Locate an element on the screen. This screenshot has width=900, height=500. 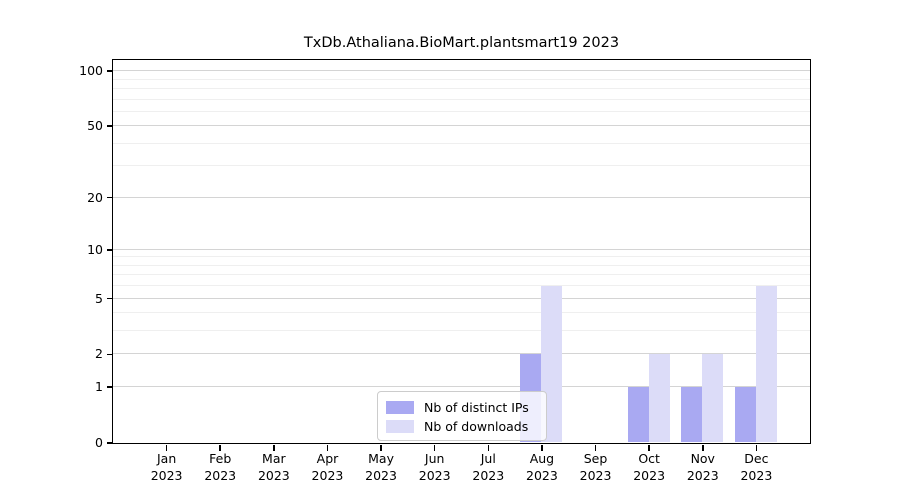
y-tick-label: 100 is located at coordinates (91, 71).